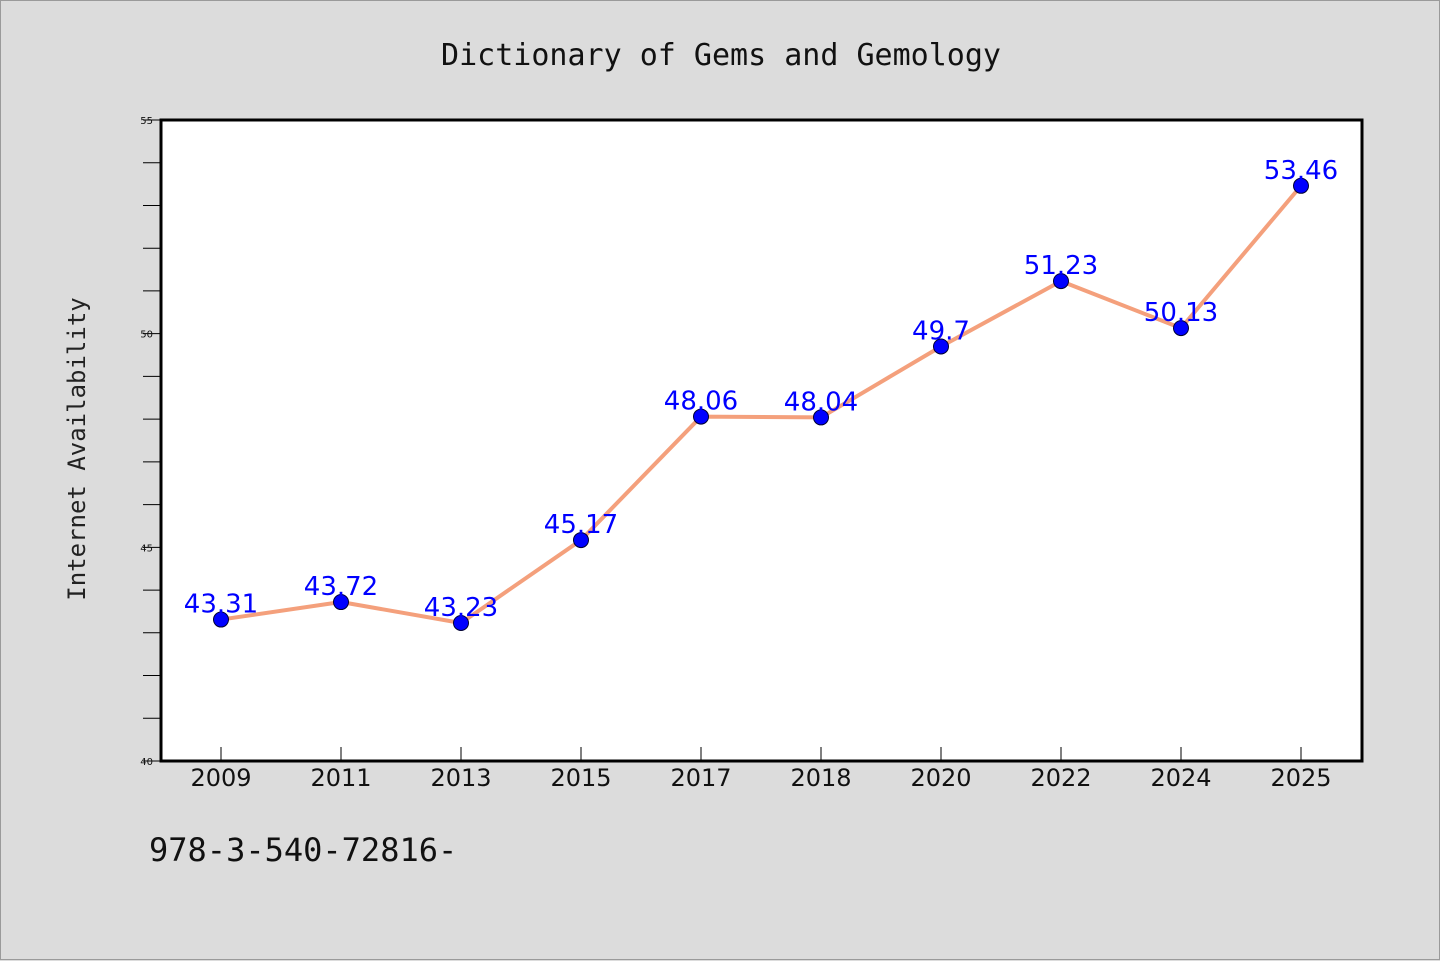 The width and height of the screenshot is (1440, 961). What do you see at coordinates (341, 587) in the screenshot?
I see `data-label: 43.72` at bounding box center [341, 587].